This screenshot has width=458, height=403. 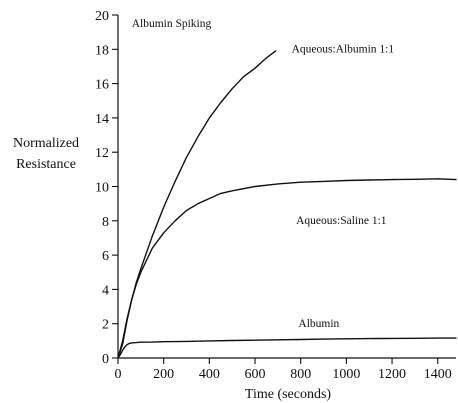 I want to click on x-axis-title: Time (seconds), so click(x=288, y=394).